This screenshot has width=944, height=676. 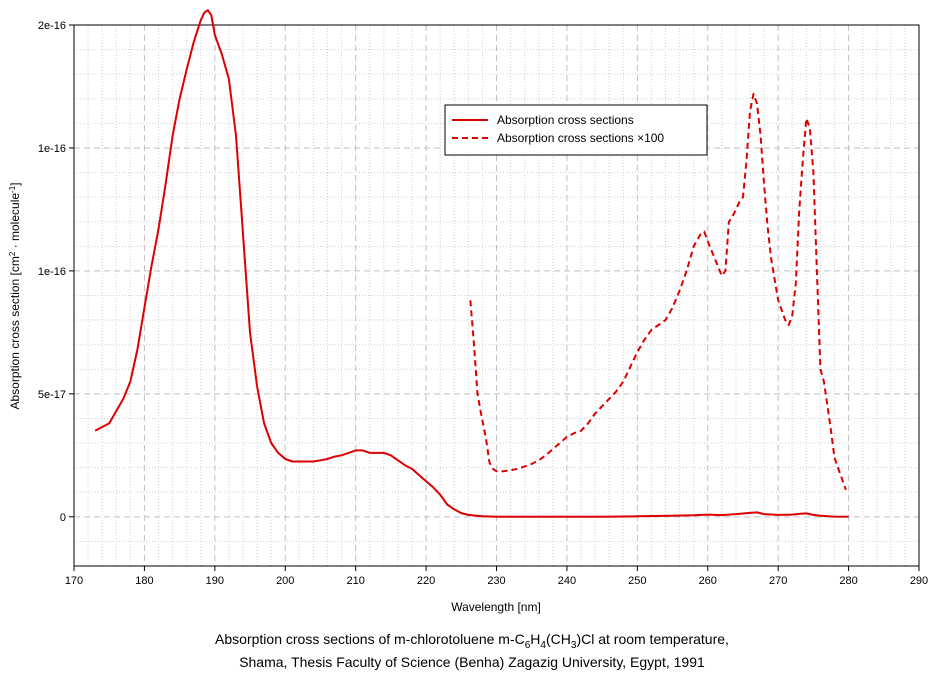 I want to click on x-axis-label: Wavelength [nm], so click(x=496, y=607).